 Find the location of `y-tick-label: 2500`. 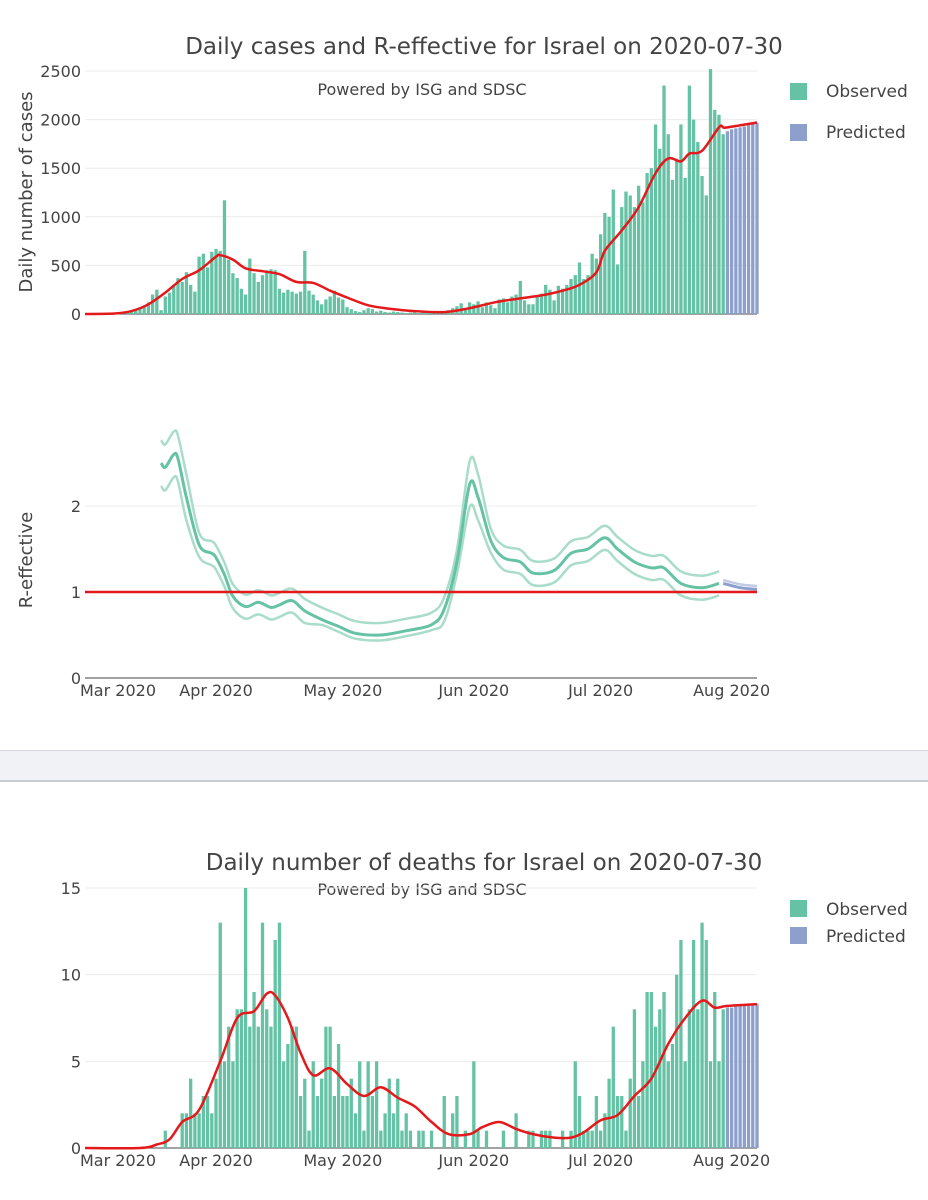

y-tick-label: 2500 is located at coordinates (60, 71).